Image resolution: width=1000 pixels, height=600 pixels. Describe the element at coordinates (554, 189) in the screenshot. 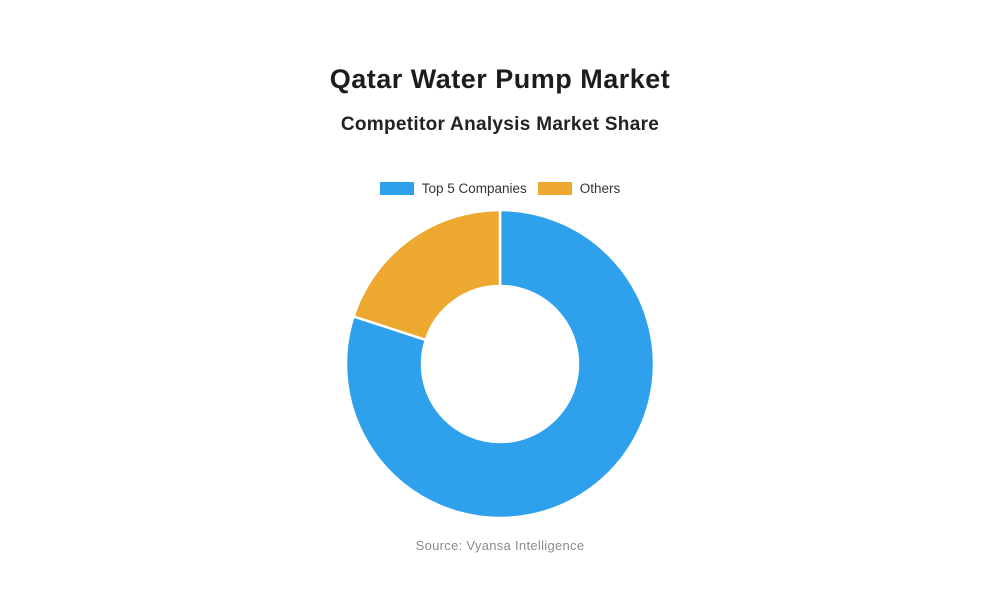

I see `legend-swatch-others` at that location.